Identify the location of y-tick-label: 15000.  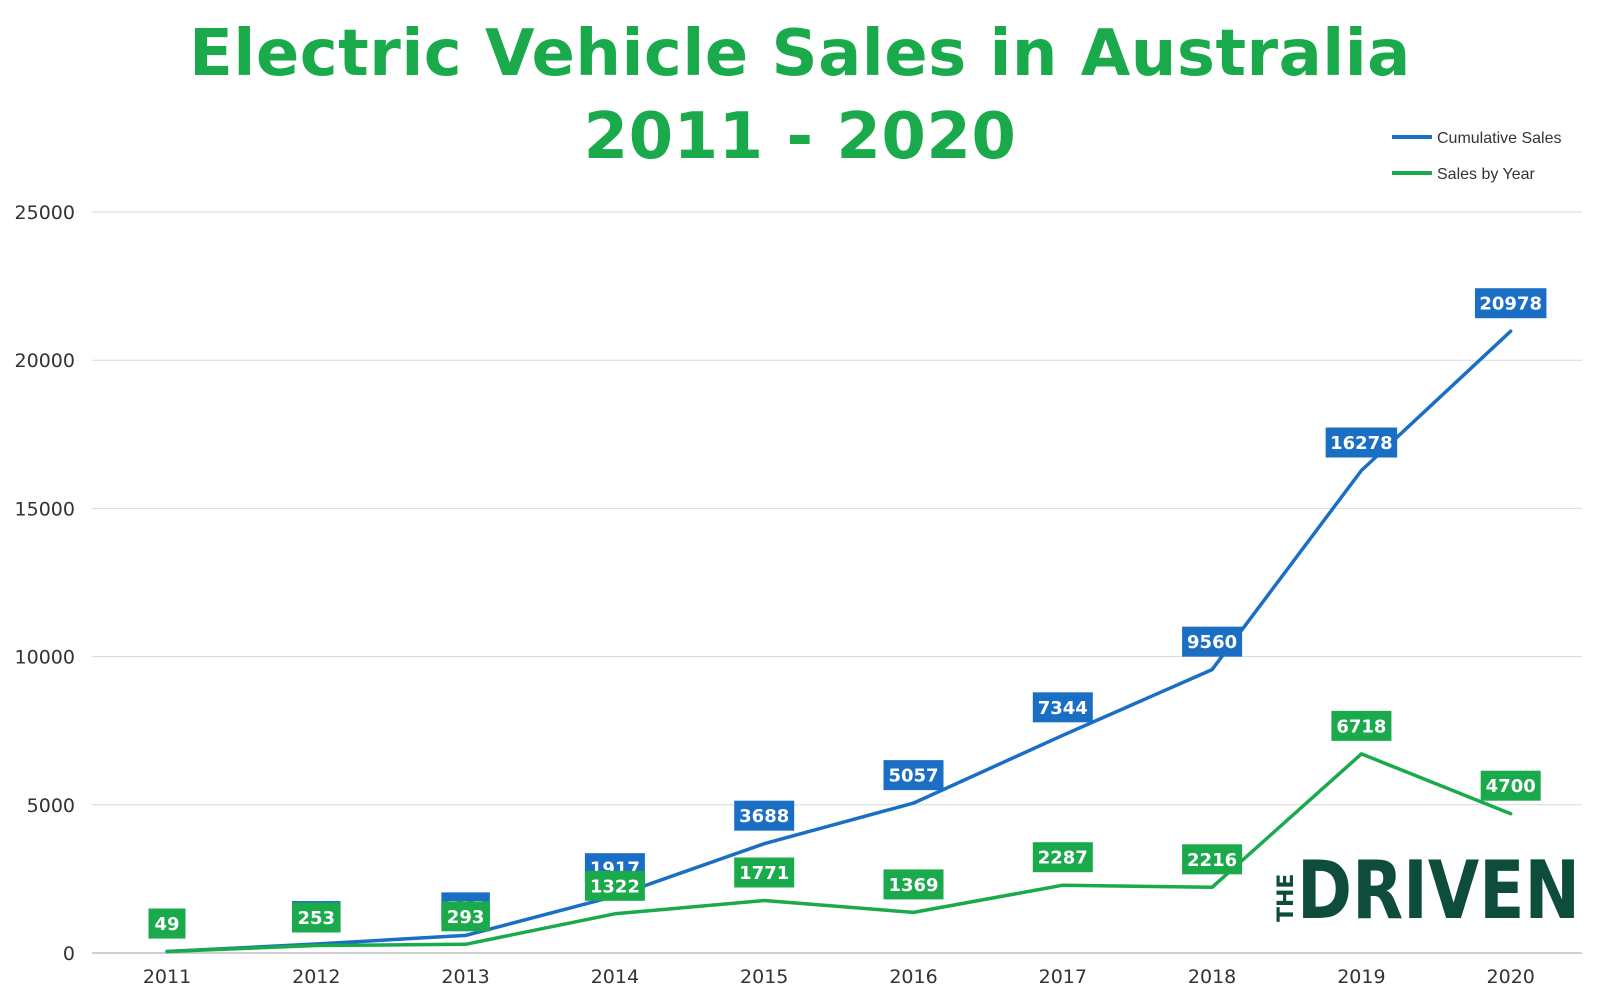
(45, 509).